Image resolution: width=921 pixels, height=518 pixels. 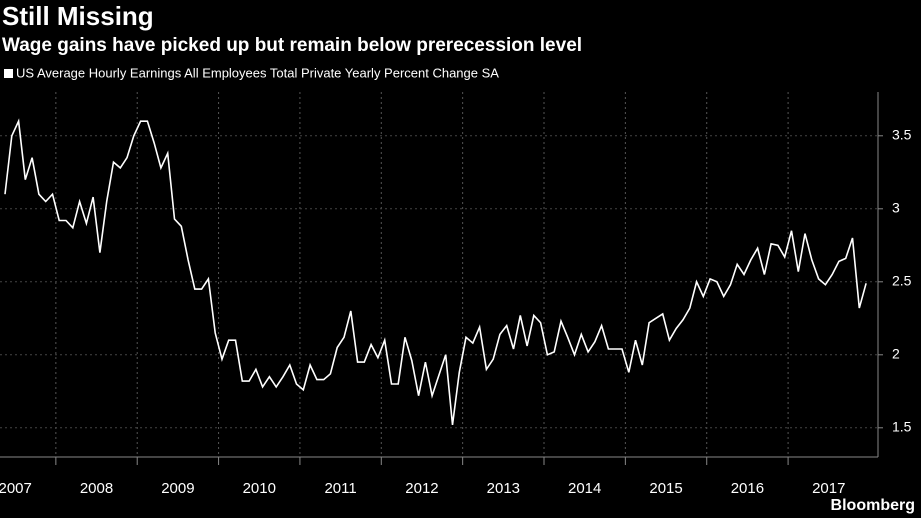 What do you see at coordinates (584, 488) in the screenshot?
I see `x-tick-label: 2014` at bounding box center [584, 488].